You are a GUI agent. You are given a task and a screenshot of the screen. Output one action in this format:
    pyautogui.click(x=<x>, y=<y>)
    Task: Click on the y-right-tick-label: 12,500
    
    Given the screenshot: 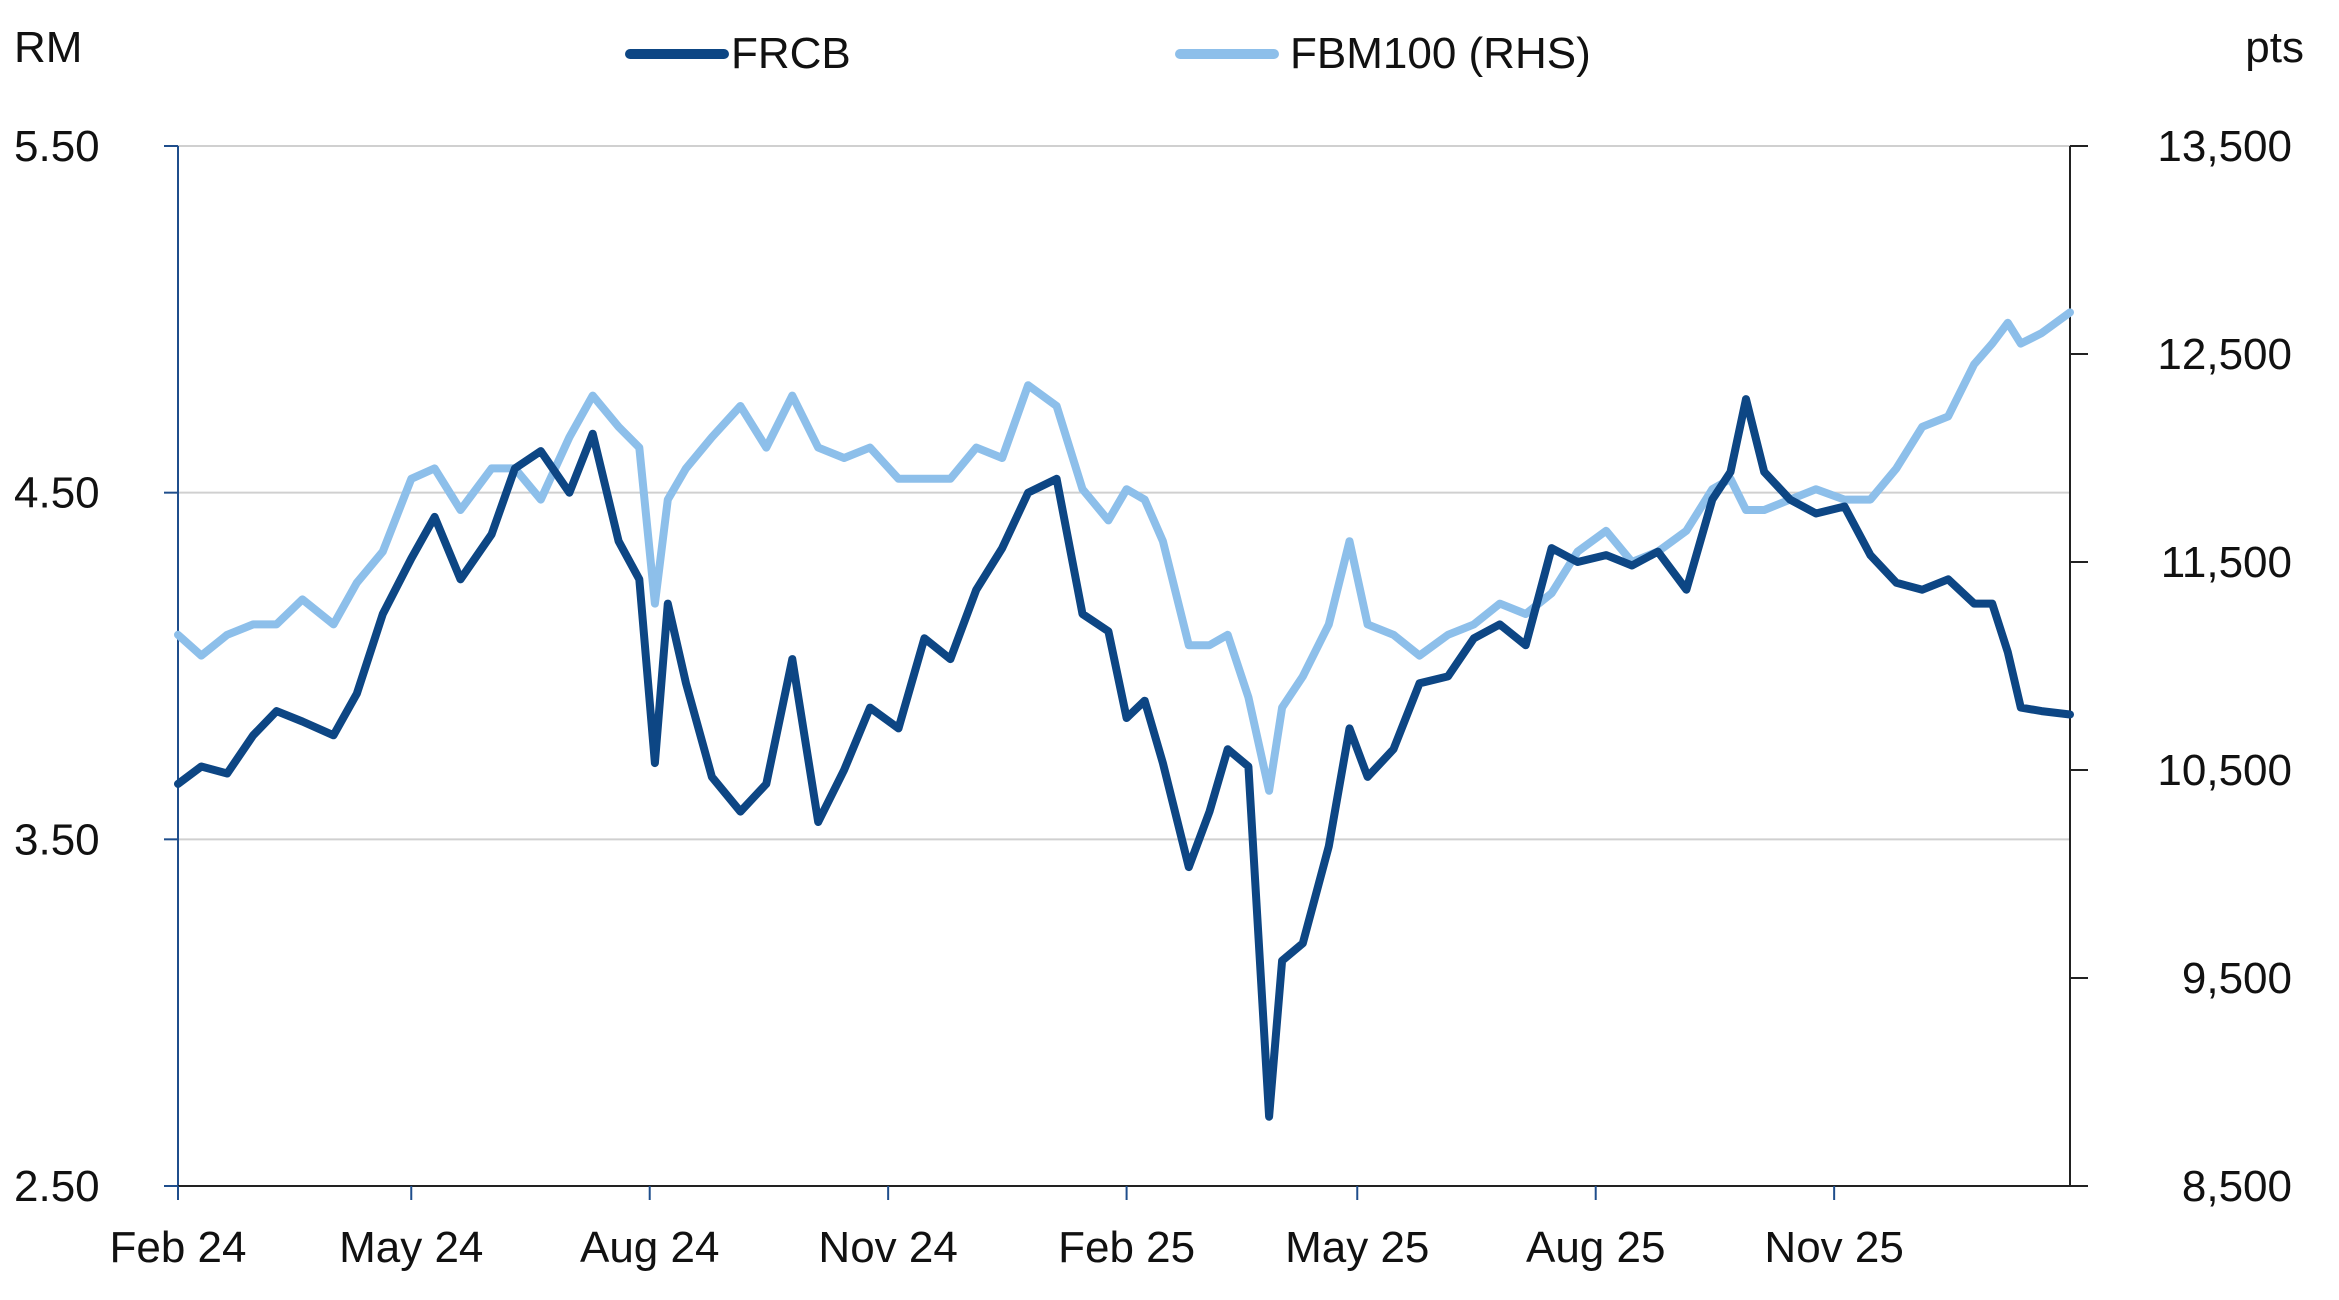 What is the action you would take?
    pyautogui.click(x=2224, y=354)
    